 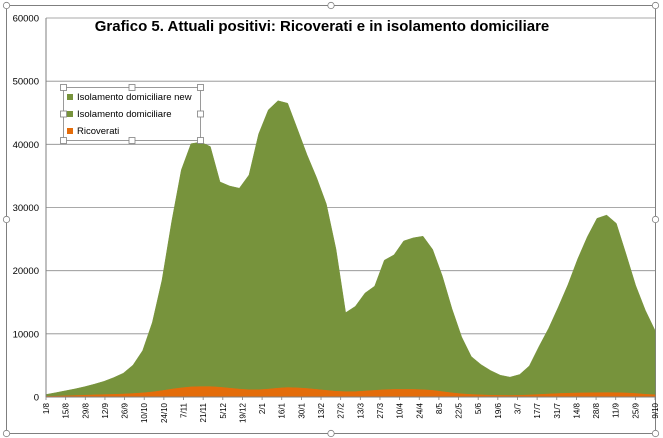 I want to click on x-tick-label-17: 27/3, so click(x=380, y=410).